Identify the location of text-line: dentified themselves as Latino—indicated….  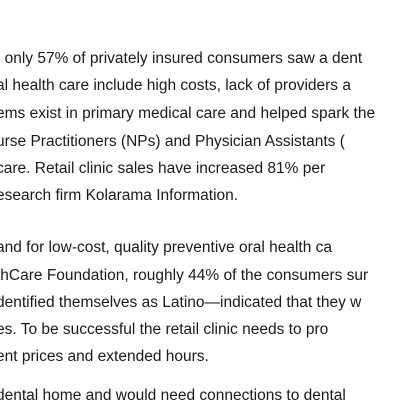
(200, 303).